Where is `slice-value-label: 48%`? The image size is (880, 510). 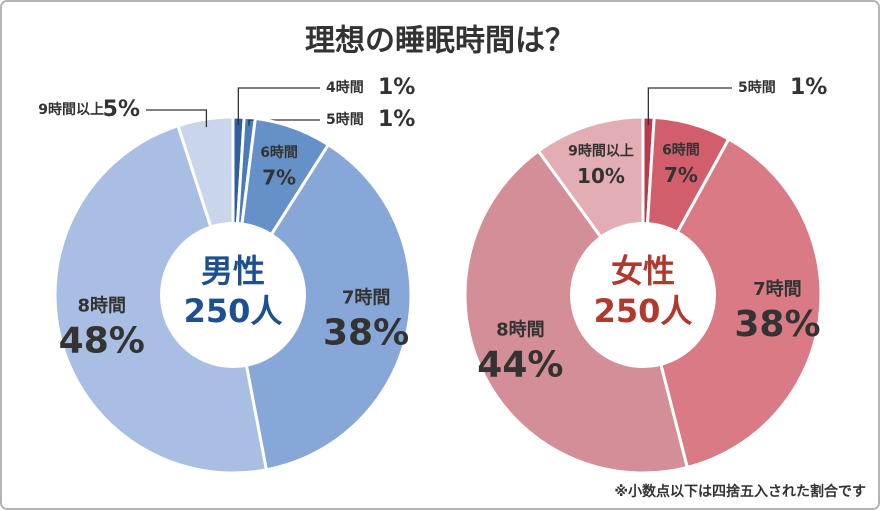
slice-value-label: 48% is located at coordinates (102, 341).